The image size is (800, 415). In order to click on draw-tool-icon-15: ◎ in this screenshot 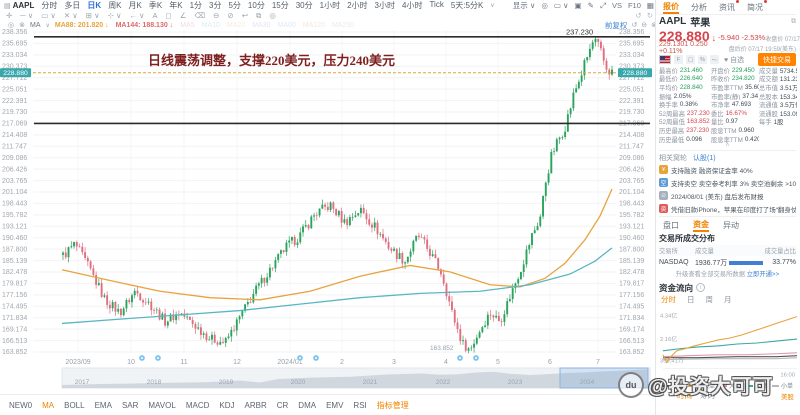, I will do `click(272, 15)`.